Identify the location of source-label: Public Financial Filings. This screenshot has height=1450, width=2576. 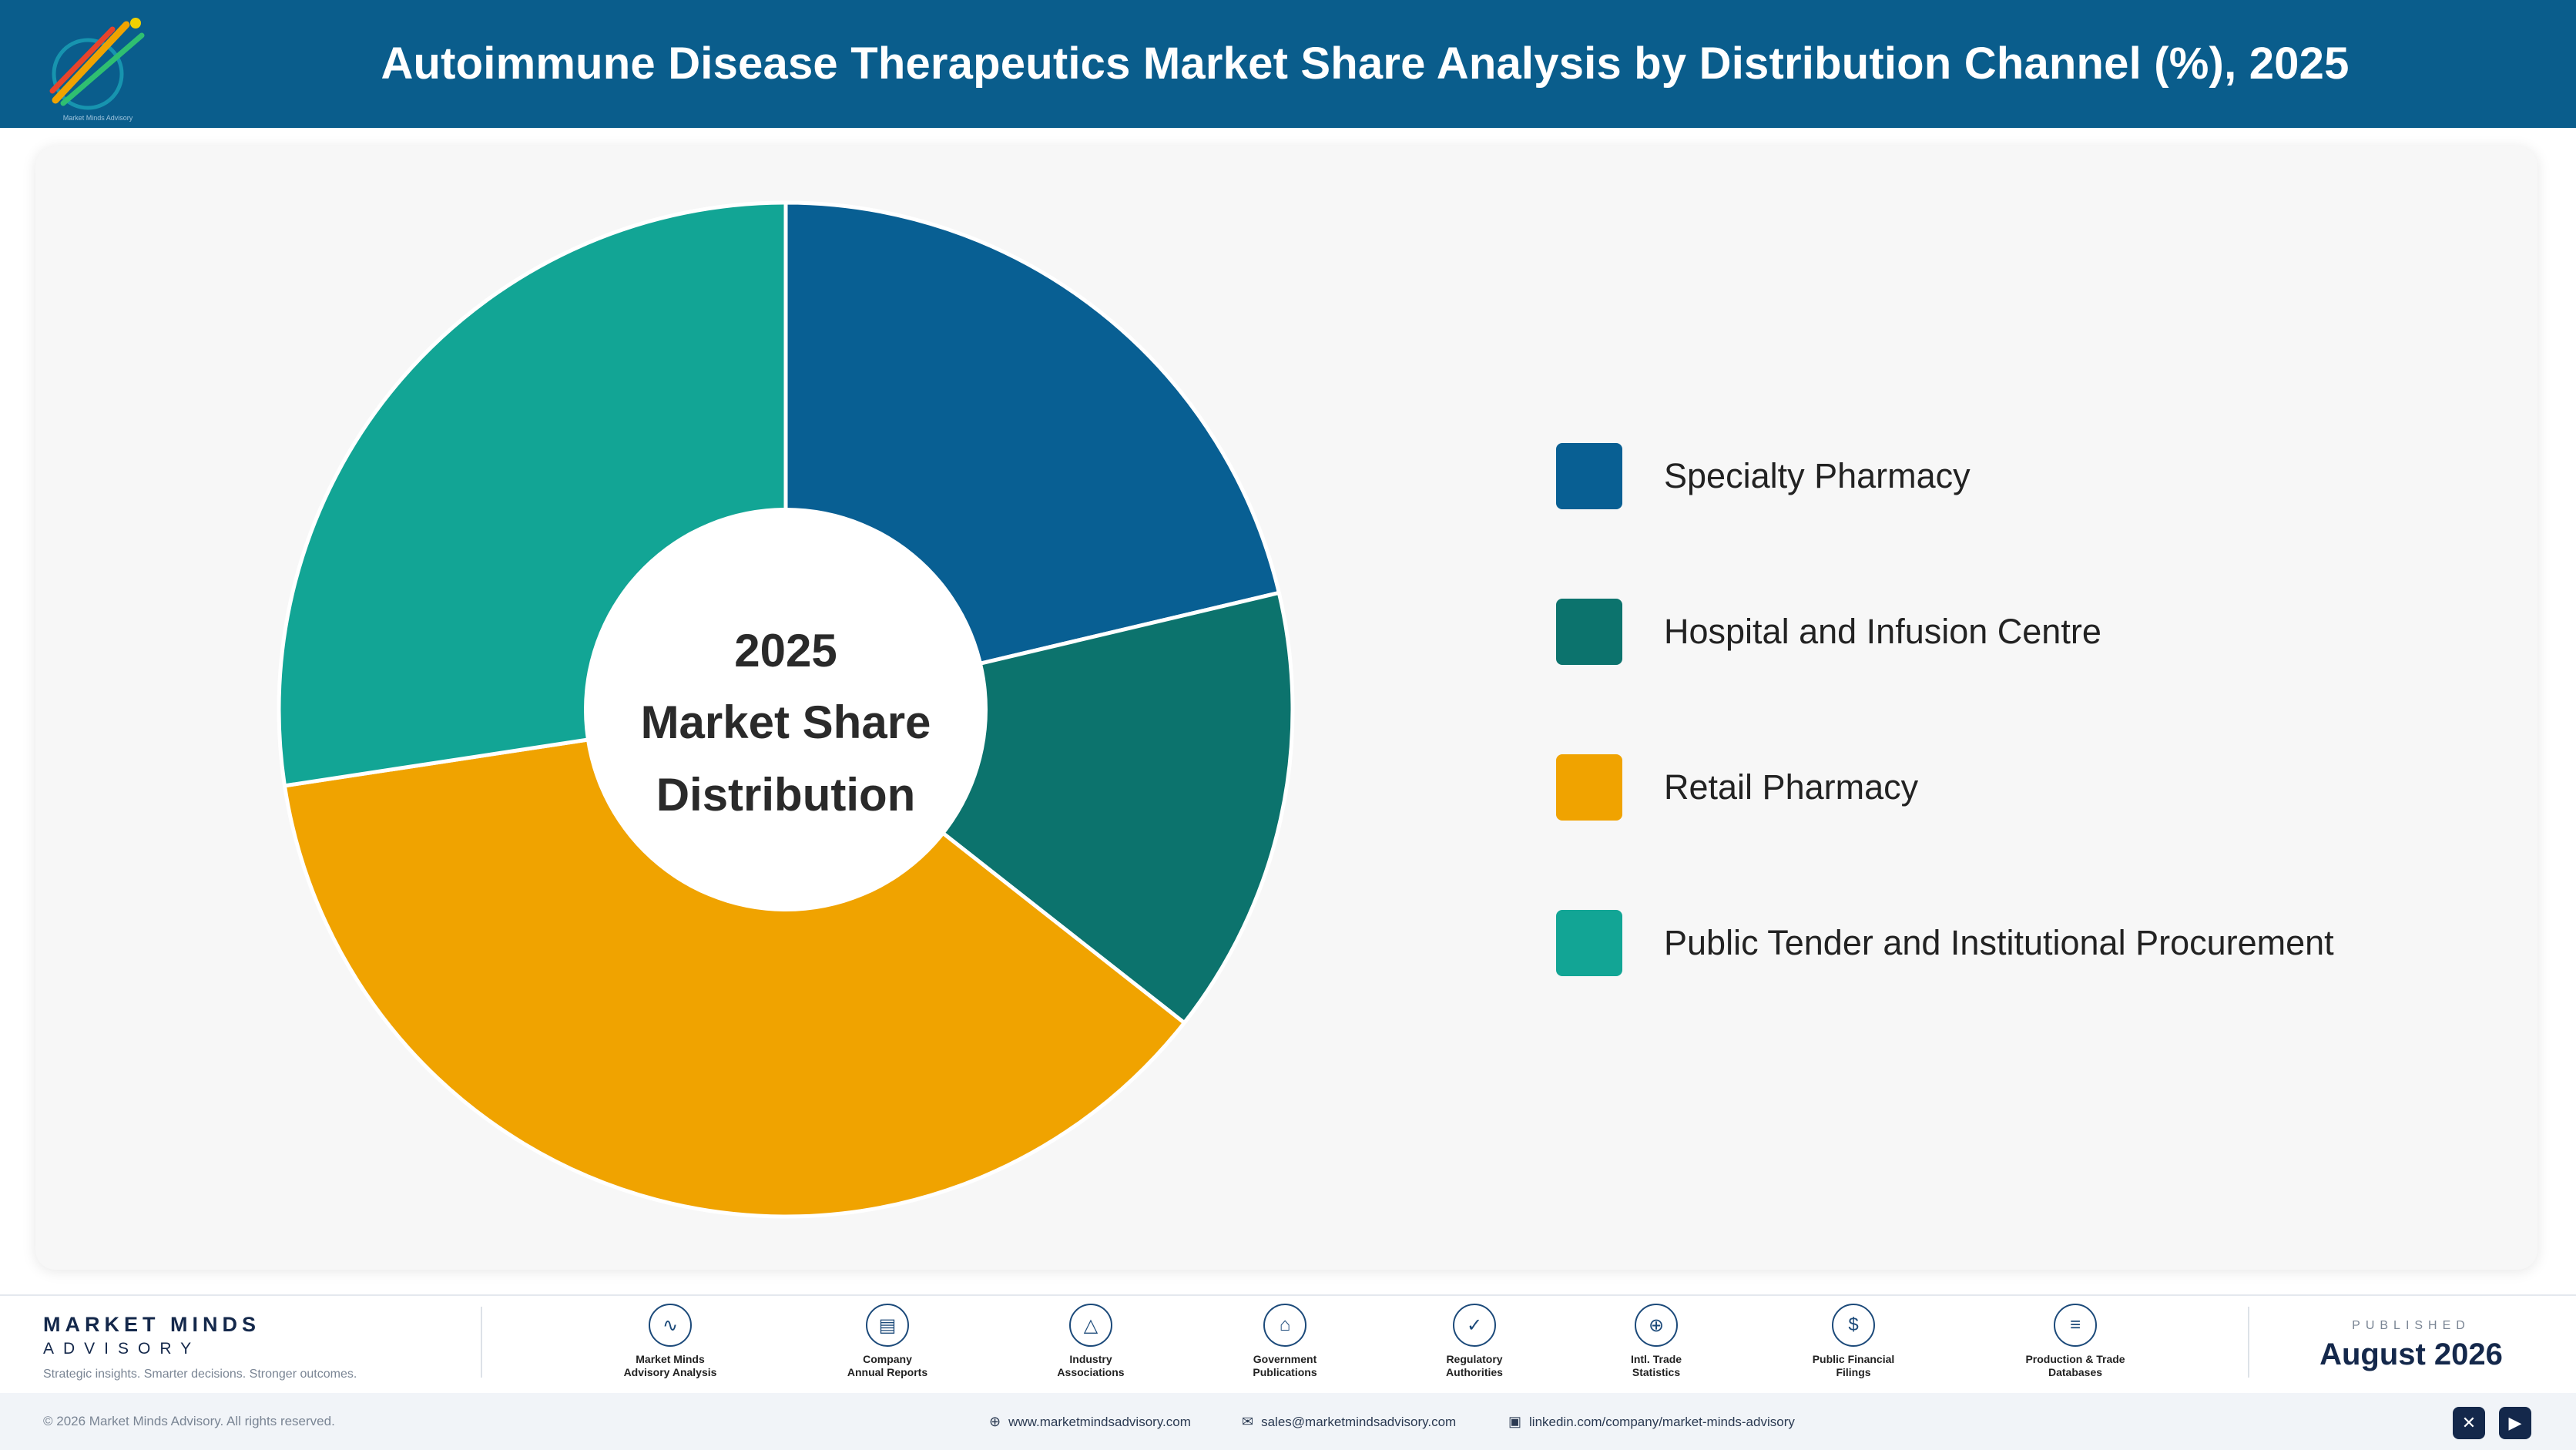
(1853, 1365).